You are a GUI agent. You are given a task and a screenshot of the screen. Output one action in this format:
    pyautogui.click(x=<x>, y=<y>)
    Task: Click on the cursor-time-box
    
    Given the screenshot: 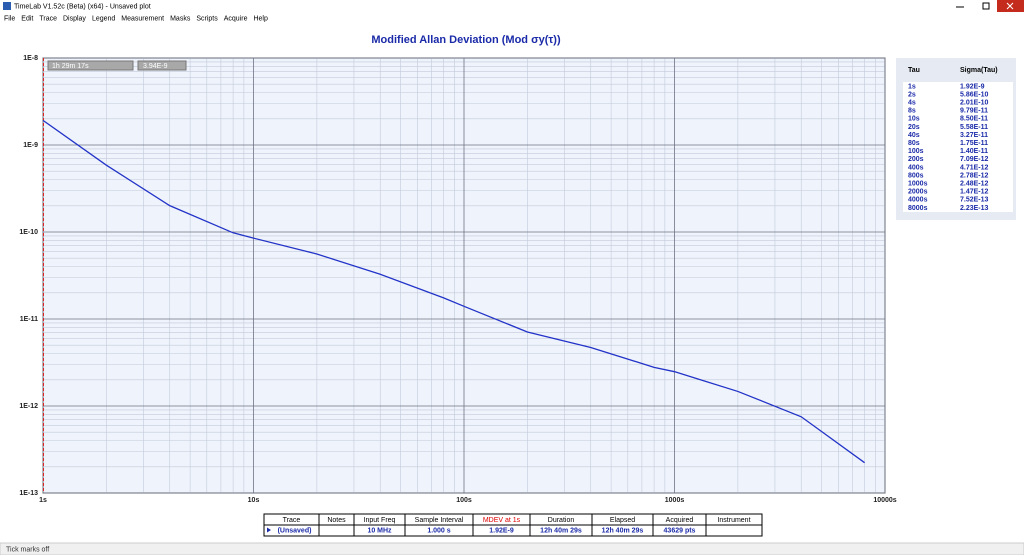 What is the action you would take?
    pyautogui.click(x=90, y=65)
    